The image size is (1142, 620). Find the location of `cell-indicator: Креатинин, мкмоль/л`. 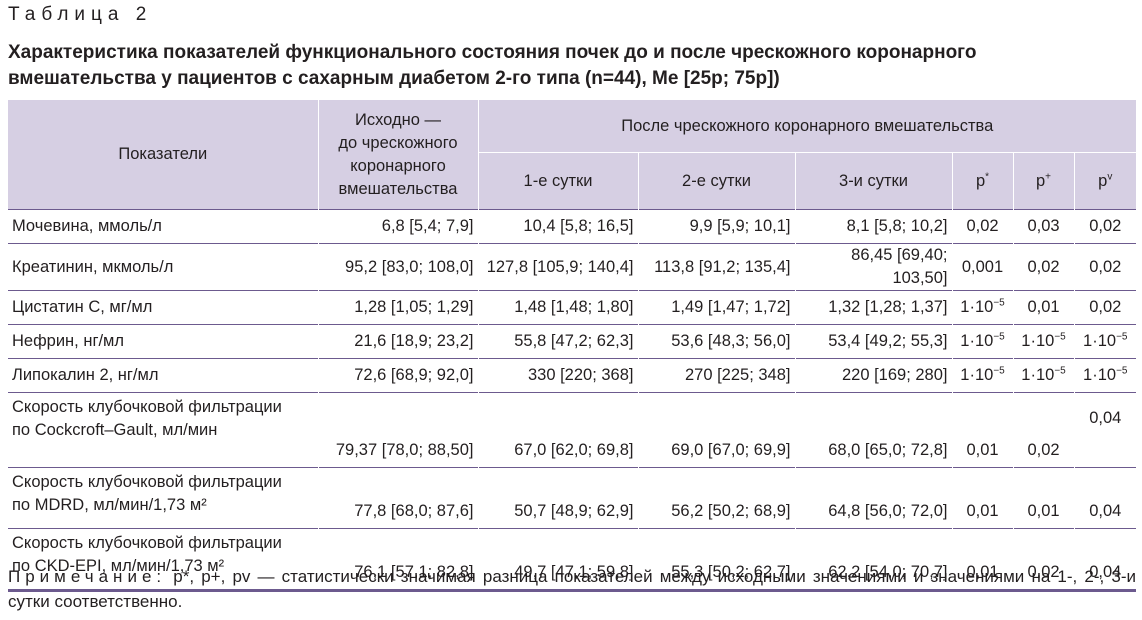

cell-indicator: Креатинин, мкмоль/л is located at coordinates (163, 267).